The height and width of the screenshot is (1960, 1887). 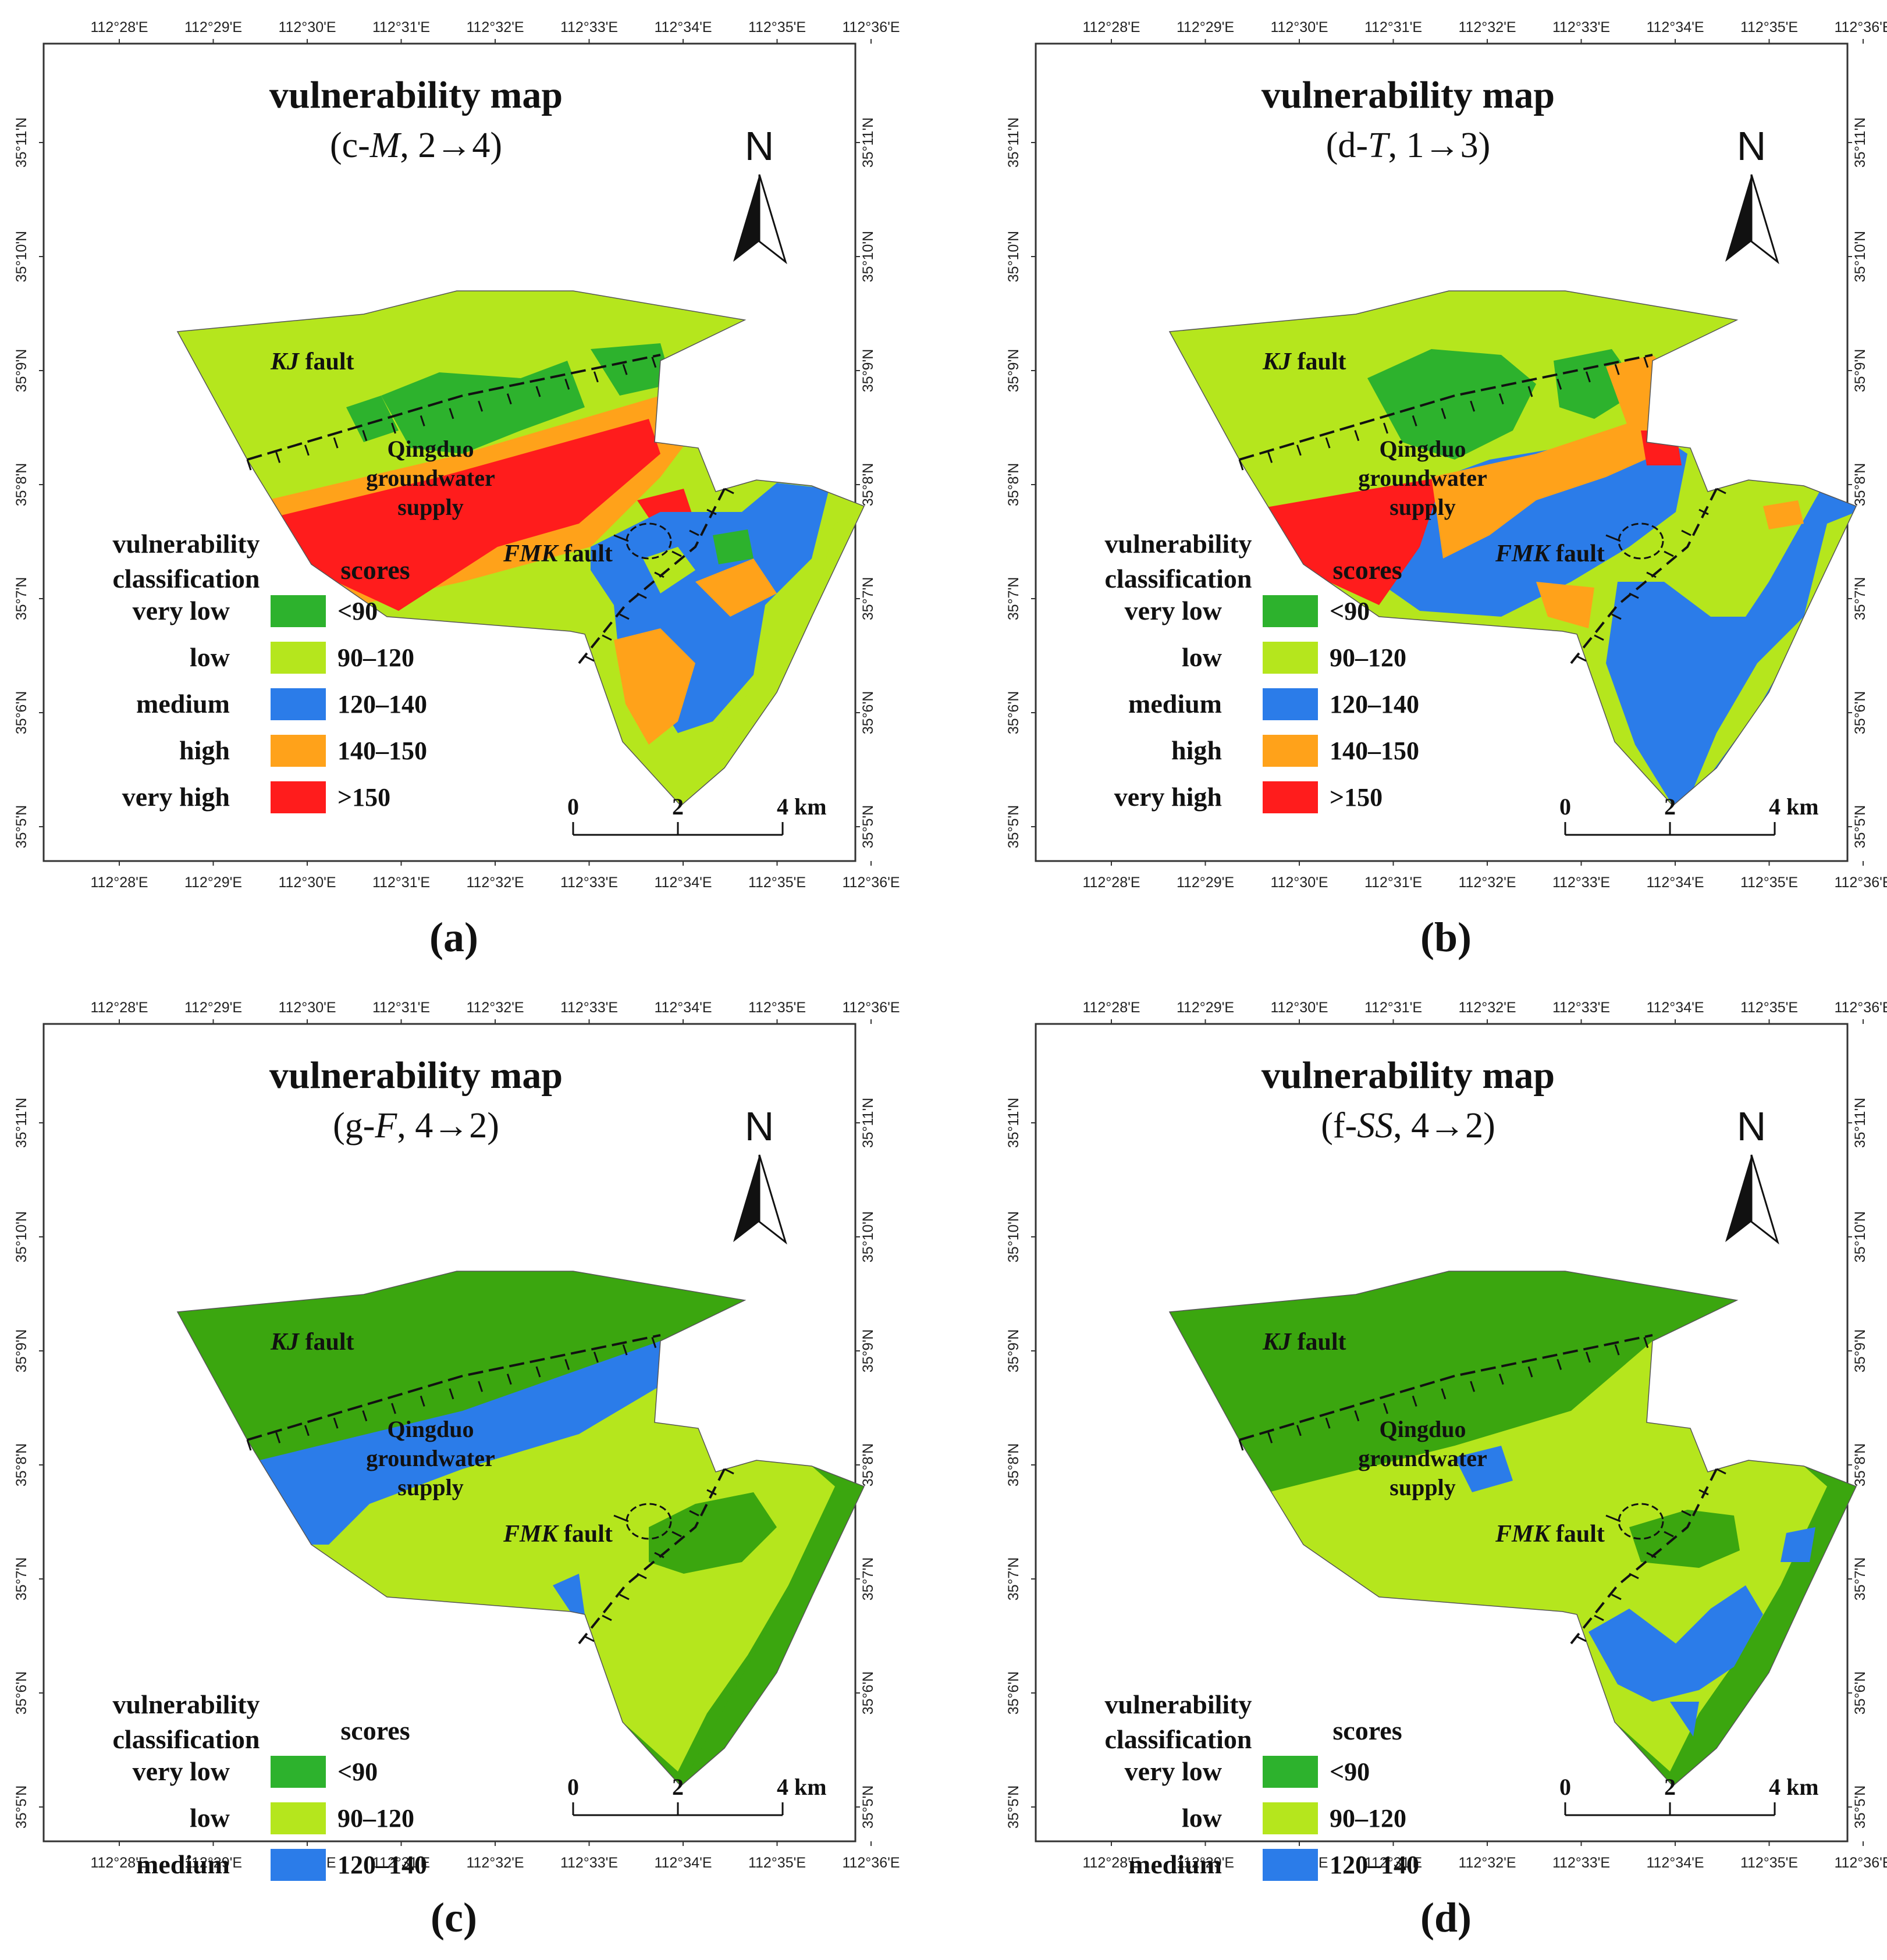 I want to click on class-patch-low, so click(x=1771, y=657).